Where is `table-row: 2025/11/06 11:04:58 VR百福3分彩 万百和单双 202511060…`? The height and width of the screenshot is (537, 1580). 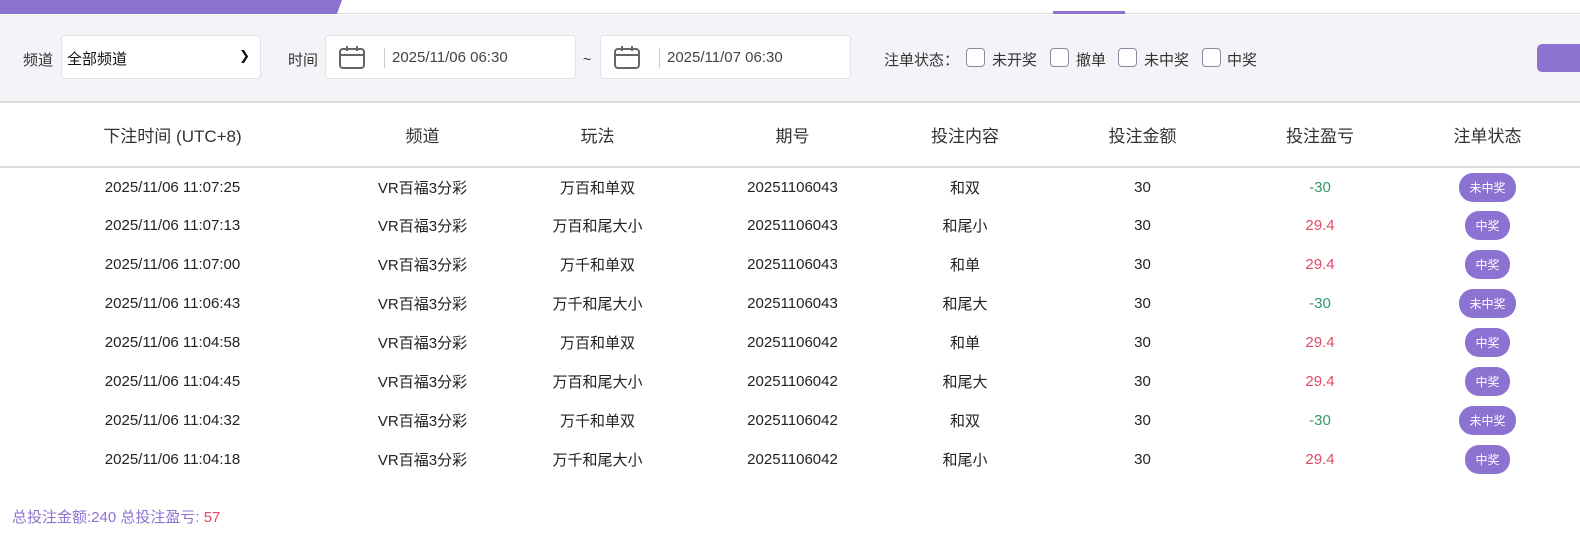 table-row: 2025/11/06 11:04:58 VR百福3分彩 万百和单双 202511060… is located at coordinates (790, 342).